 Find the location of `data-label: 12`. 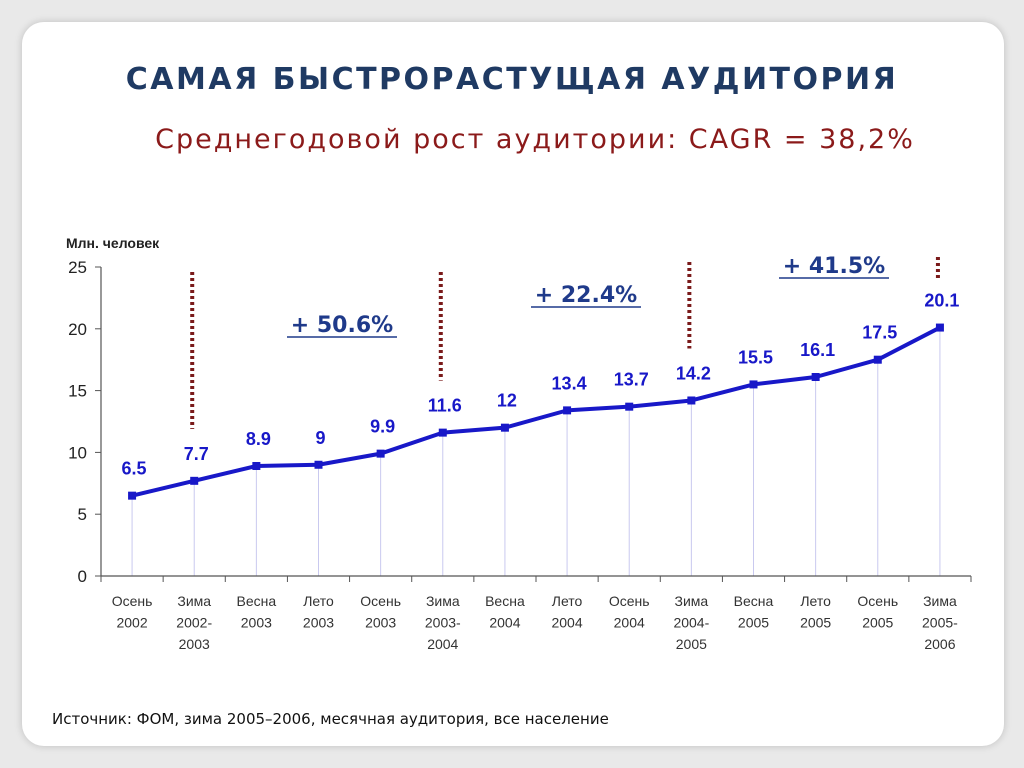

data-label: 12 is located at coordinates (507, 401).